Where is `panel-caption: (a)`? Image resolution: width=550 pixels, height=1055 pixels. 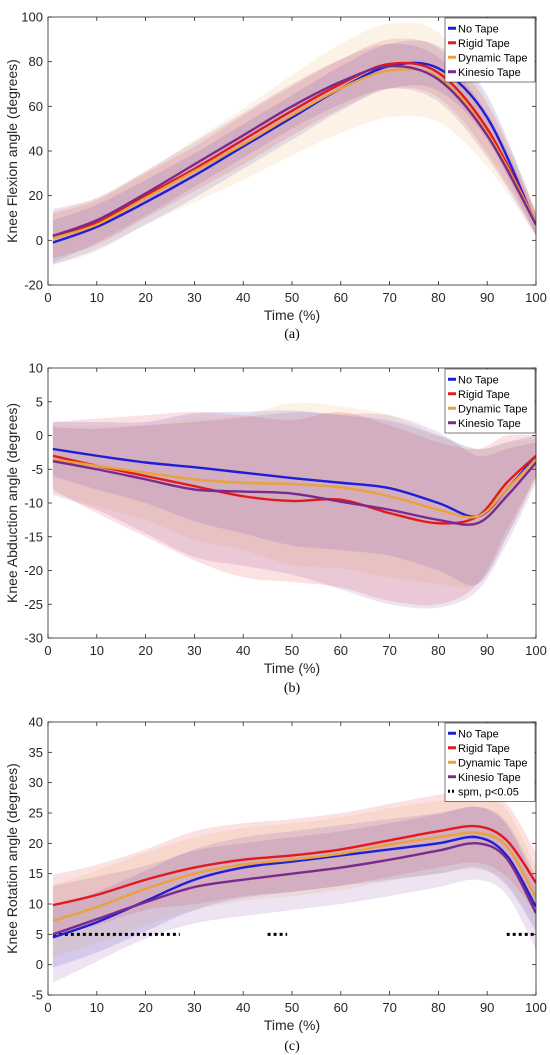 panel-caption: (a) is located at coordinates (292, 334).